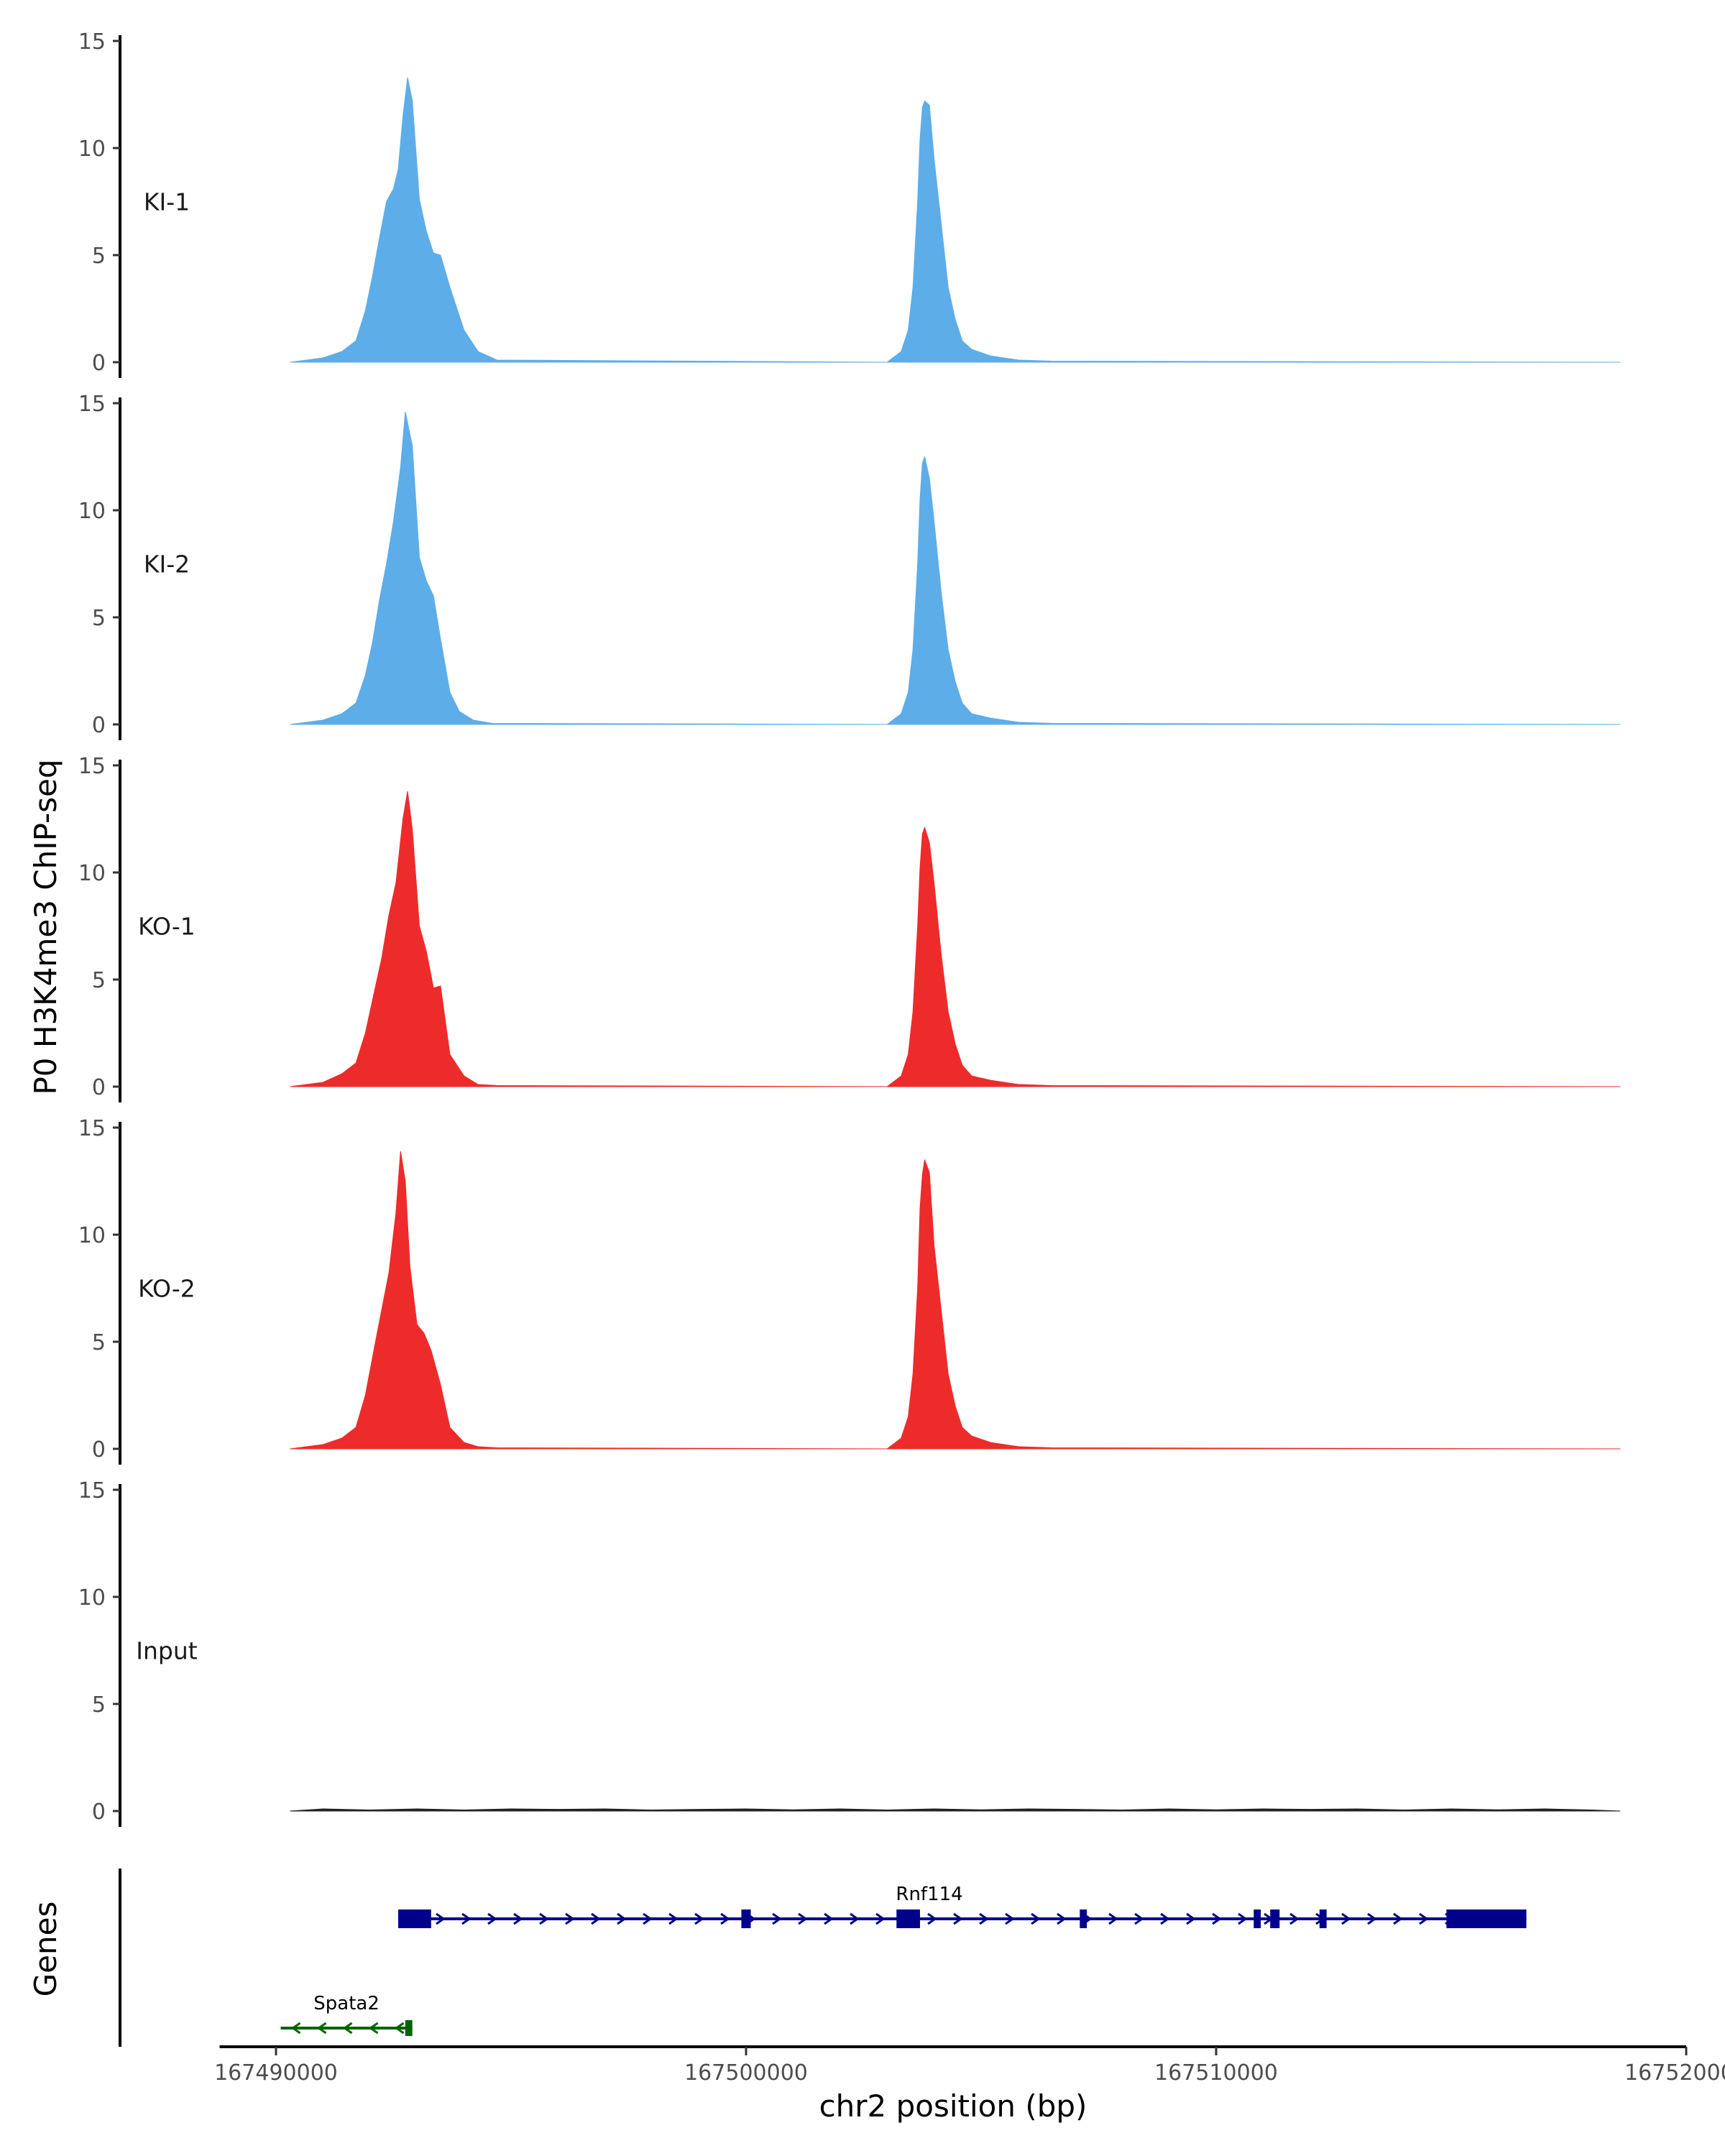 The image size is (1725, 2156). Describe the element at coordinates (276, 2073) in the screenshot. I see `x-tick-label: 167490000` at that location.